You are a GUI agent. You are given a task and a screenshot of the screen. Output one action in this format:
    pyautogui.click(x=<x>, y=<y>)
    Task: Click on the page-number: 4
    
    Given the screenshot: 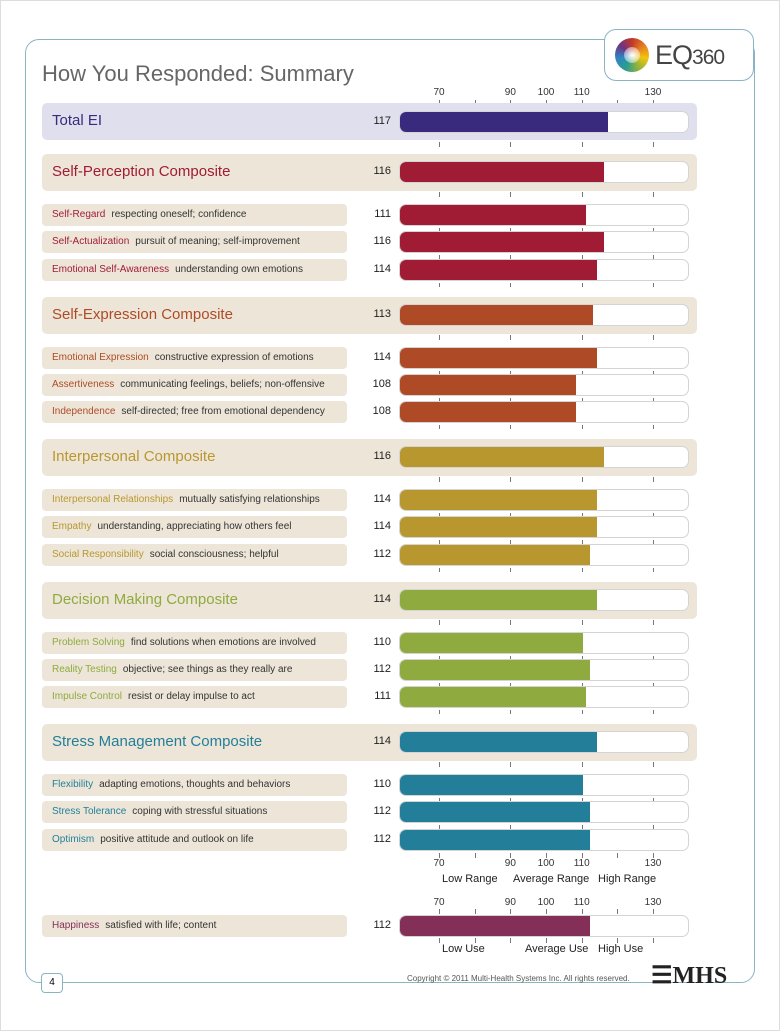 What is the action you would take?
    pyautogui.click(x=52, y=983)
    